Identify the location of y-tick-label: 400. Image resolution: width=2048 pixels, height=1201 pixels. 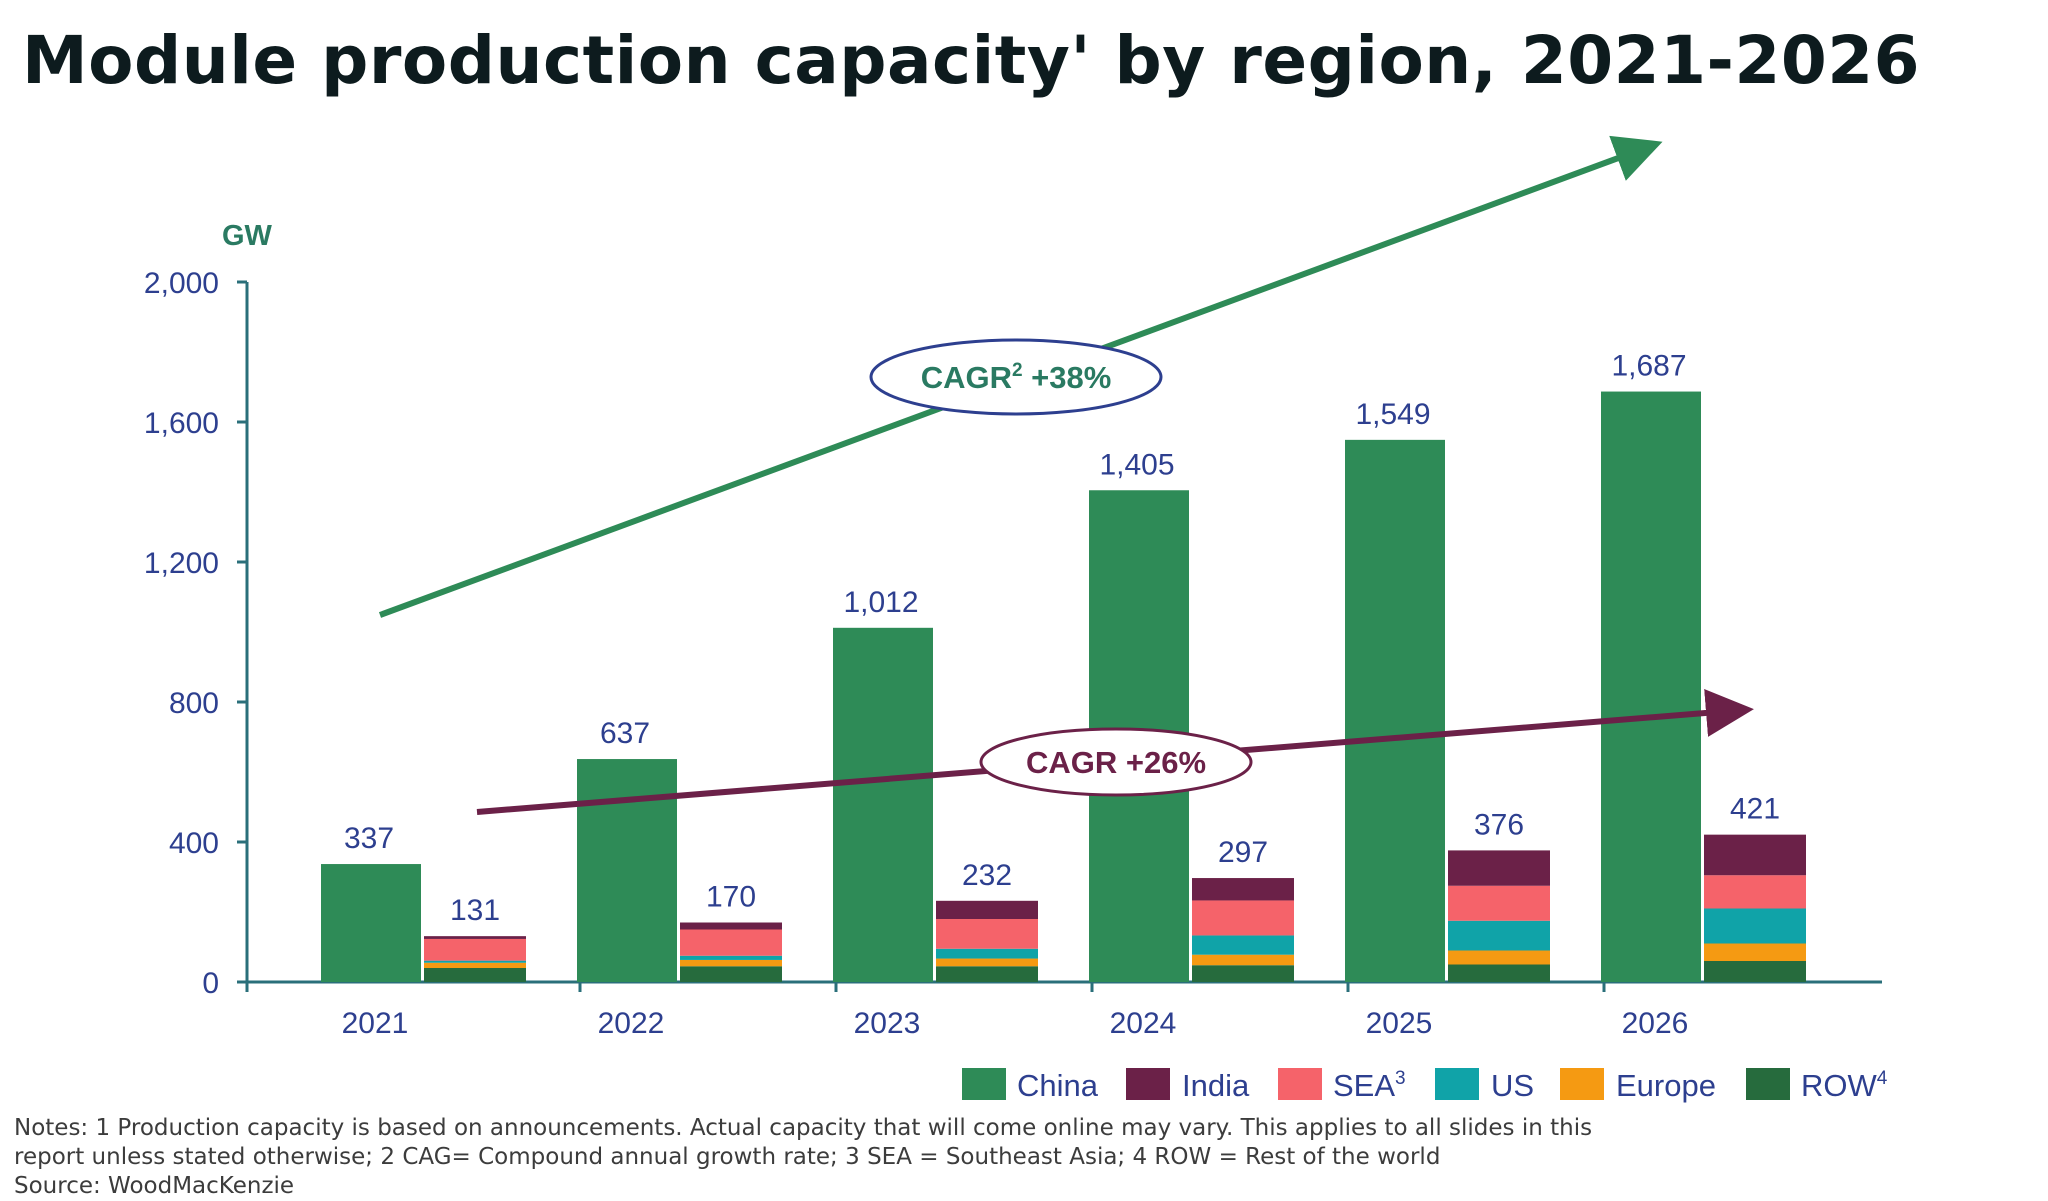
(194, 843).